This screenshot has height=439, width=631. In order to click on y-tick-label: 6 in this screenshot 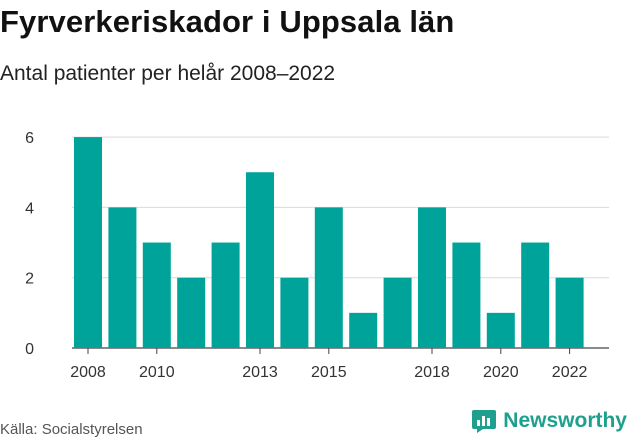, I will do `click(29, 138)`.